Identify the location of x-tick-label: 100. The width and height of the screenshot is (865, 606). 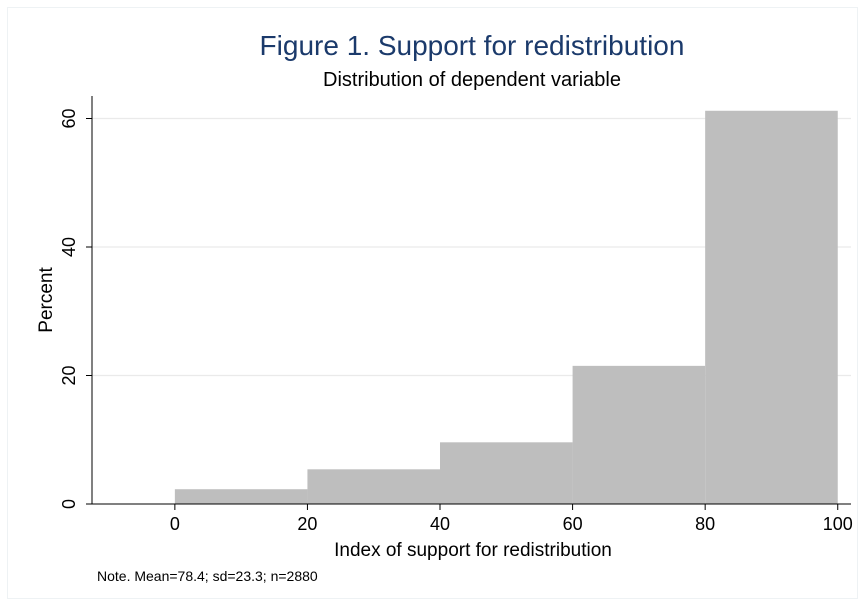
(838, 524).